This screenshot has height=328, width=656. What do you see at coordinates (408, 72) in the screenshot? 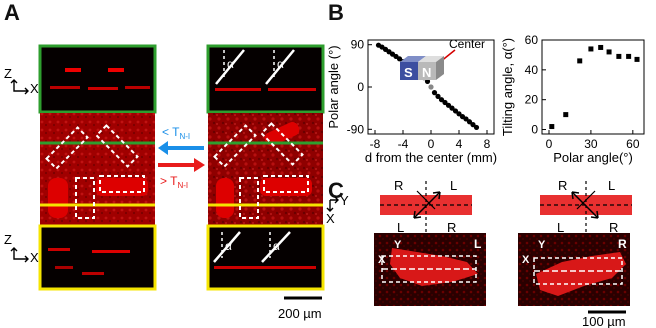
I see `magnet-s-label: S` at bounding box center [408, 72].